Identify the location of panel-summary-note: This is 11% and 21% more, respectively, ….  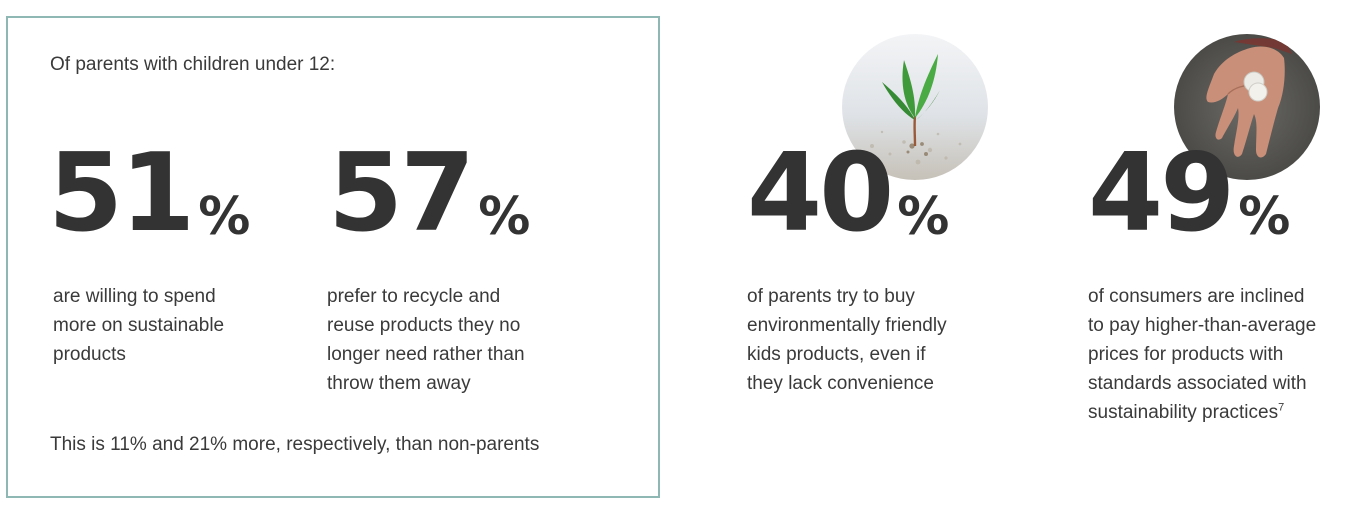
(295, 444).